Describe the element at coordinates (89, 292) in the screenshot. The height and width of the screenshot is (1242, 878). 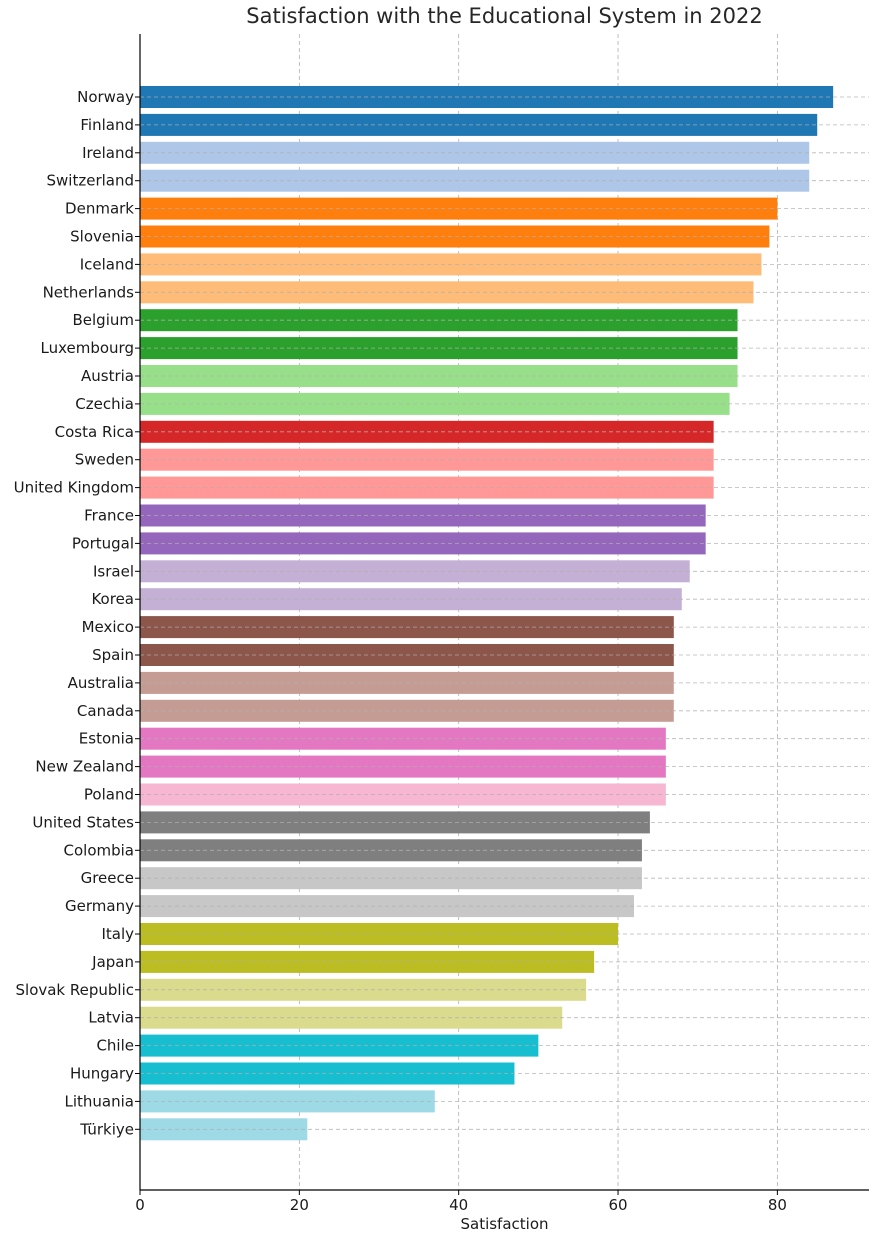
I see `y-tick-label: Netherlands` at that location.